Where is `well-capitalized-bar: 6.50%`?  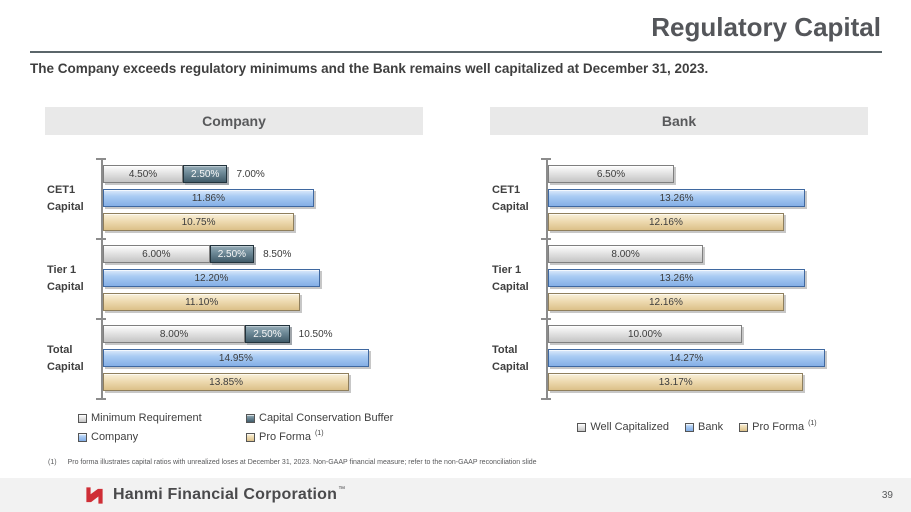
well-capitalized-bar: 6.50% is located at coordinates (611, 174).